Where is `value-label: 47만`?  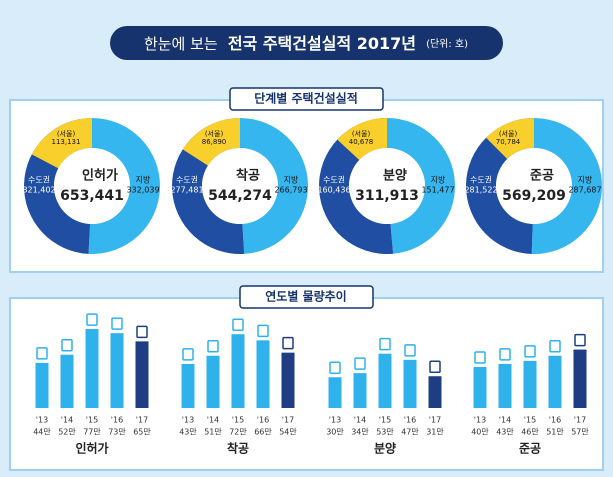
value-label: 47만 is located at coordinates (410, 432).